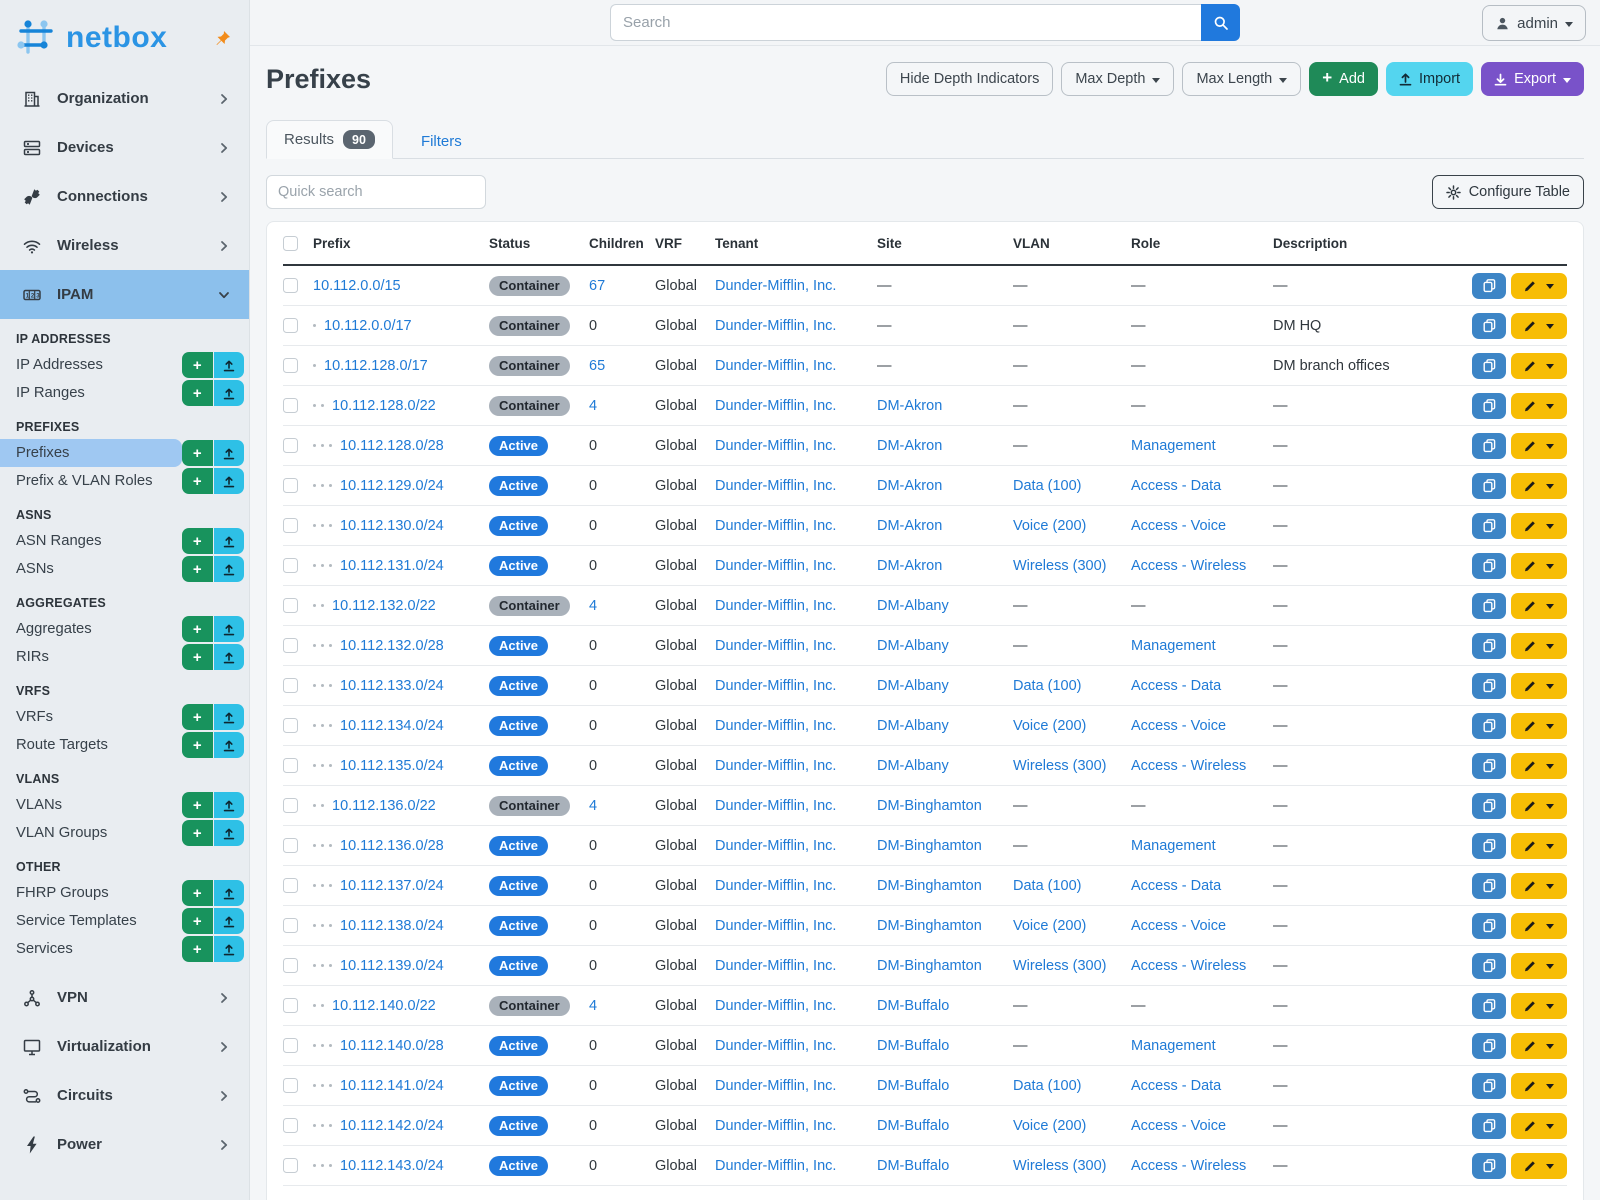 This screenshot has width=1600, height=1200. I want to click on sidebar-item-power: Power, so click(124, 1144).